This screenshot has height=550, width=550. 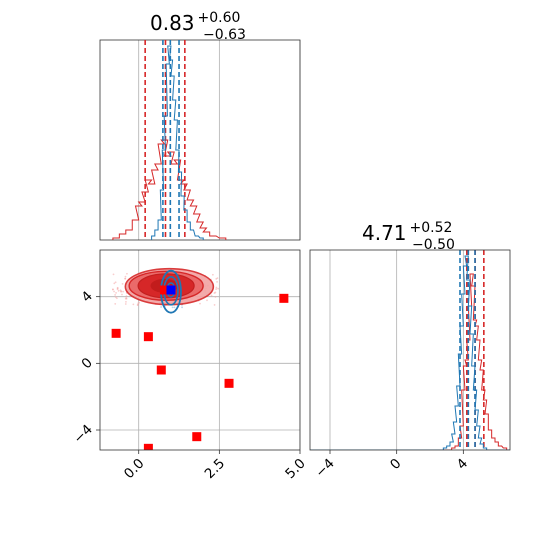 I want to click on blue-square-marker, so click(x=171, y=290).